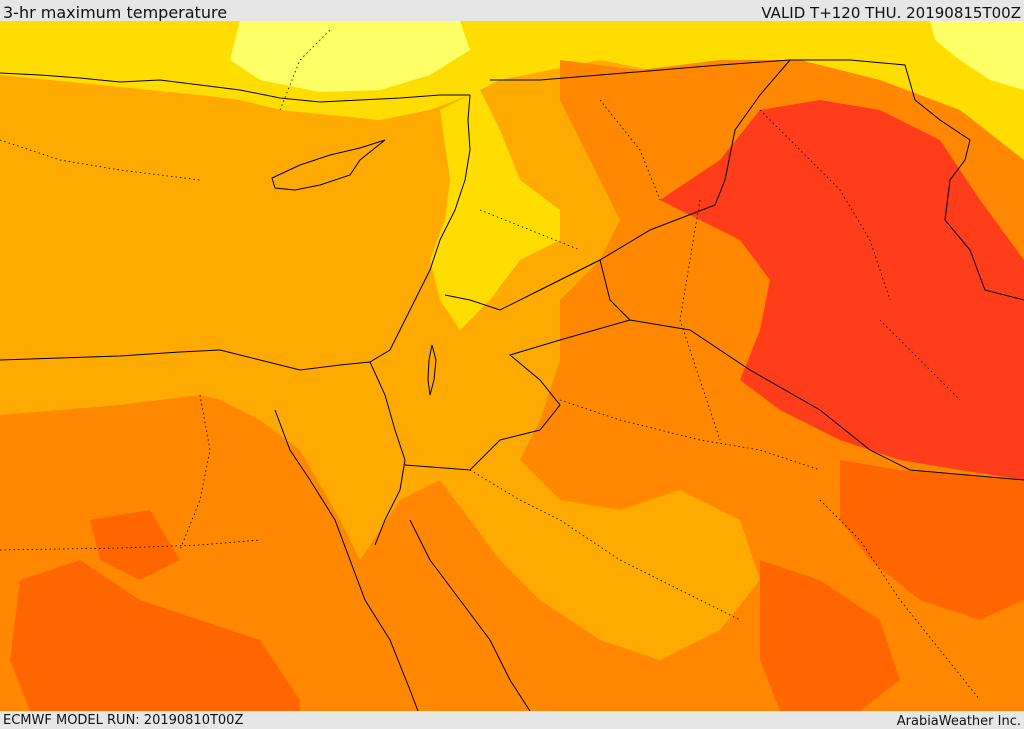  Describe the element at coordinates (470, 615) in the screenshot. I see `red-sea-east` at that location.